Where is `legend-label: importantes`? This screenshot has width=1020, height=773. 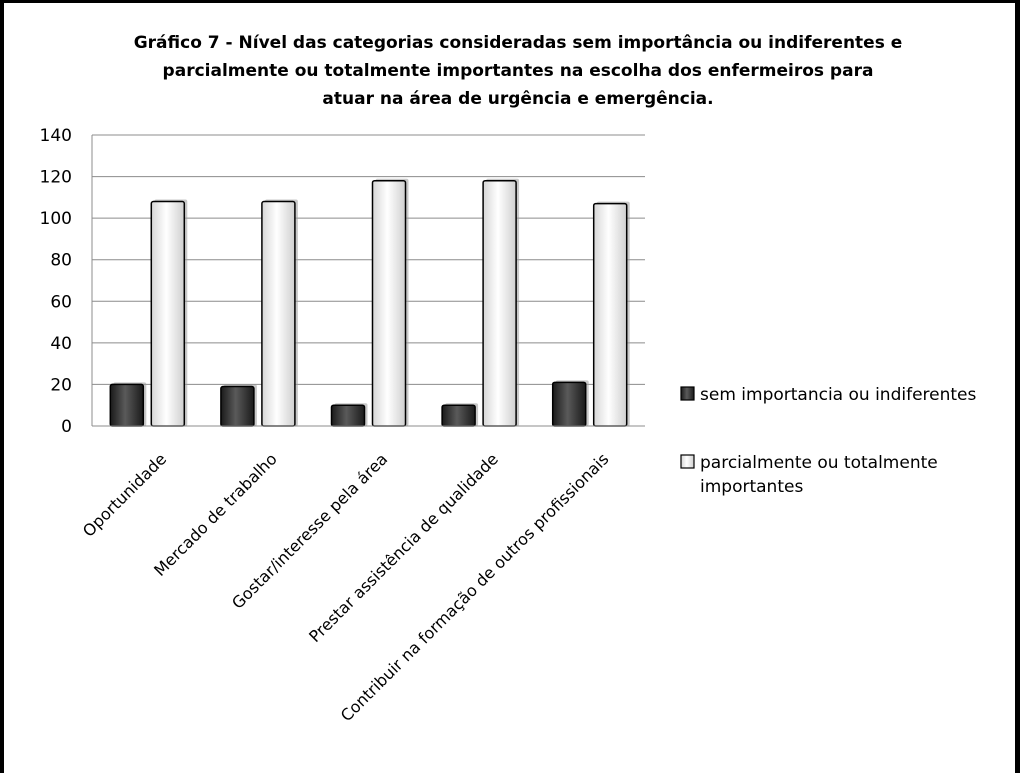
legend-label: importantes is located at coordinates (751, 487).